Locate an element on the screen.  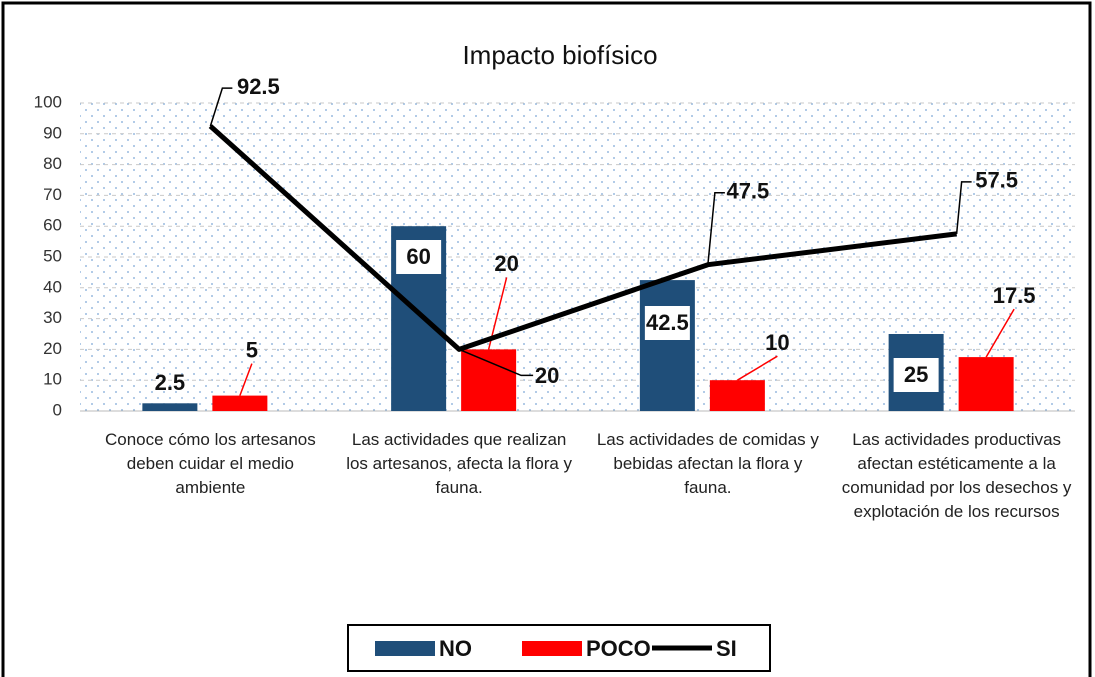
data-label: 5 is located at coordinates (252, 349).